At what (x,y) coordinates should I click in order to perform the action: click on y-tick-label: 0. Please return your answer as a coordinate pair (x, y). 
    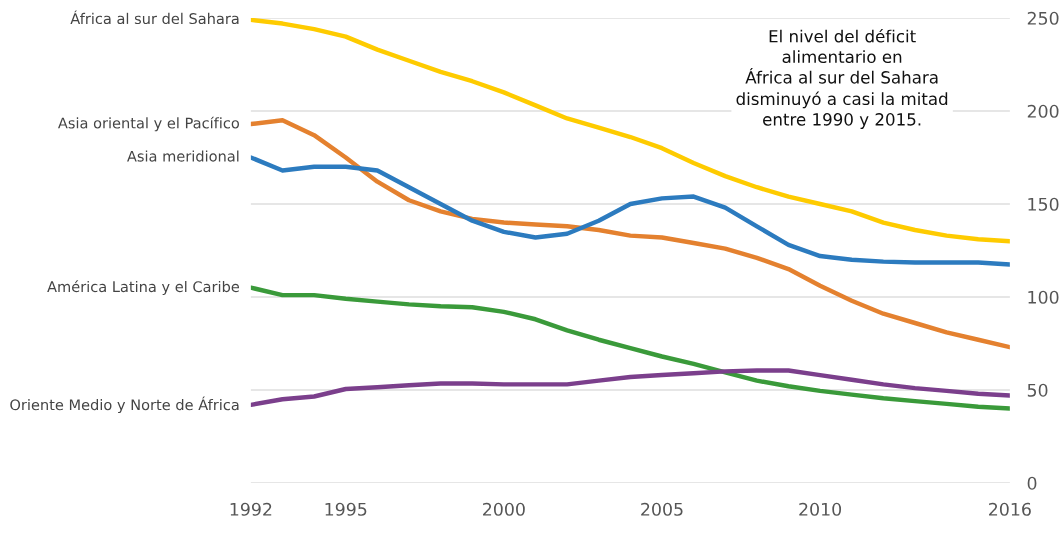
    Looking at the image, I should click on (1032, 483).